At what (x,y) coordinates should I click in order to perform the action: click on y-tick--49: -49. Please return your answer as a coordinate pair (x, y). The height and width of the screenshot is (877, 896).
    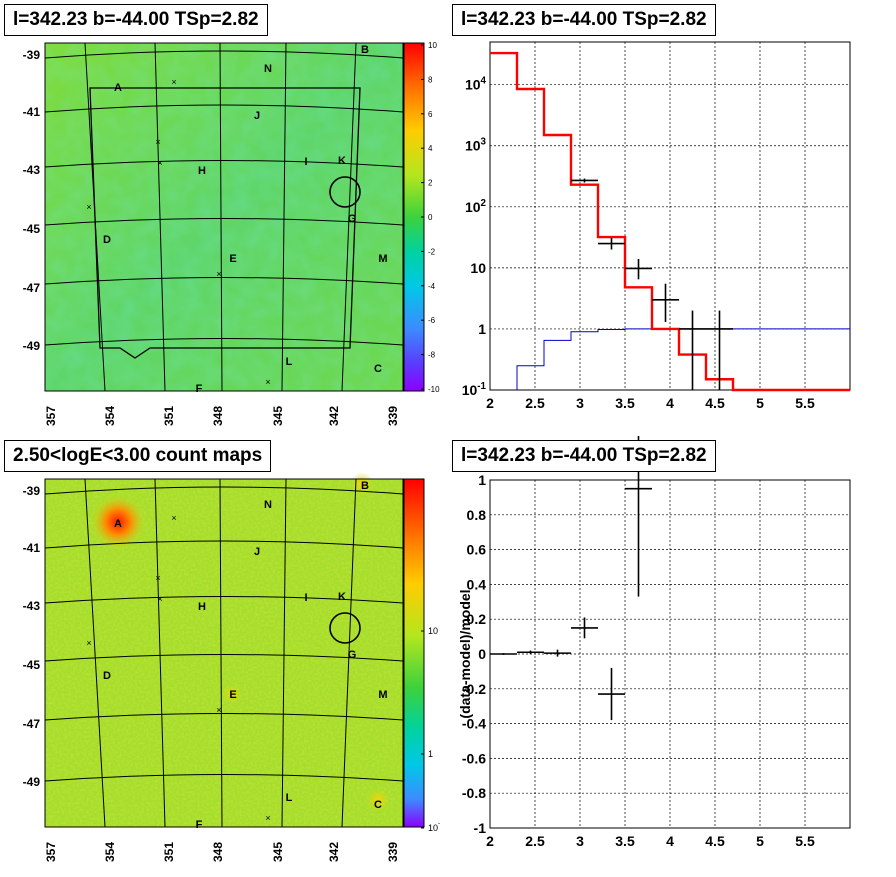
    Looking at the image, I should click on (32, 346).